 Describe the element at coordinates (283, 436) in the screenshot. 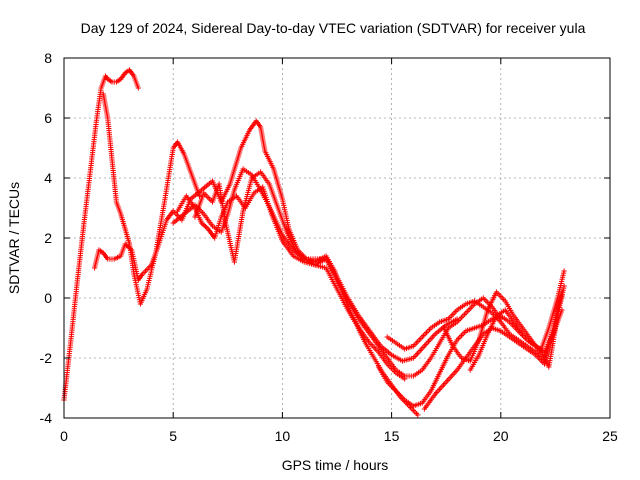

I see `x-tick-label: 10` at that location.